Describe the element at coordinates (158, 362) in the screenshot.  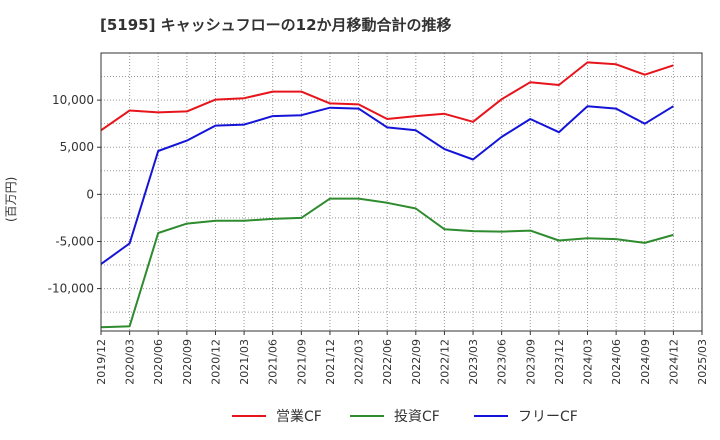
I see `x-tick-label: 2020/06` at that location.